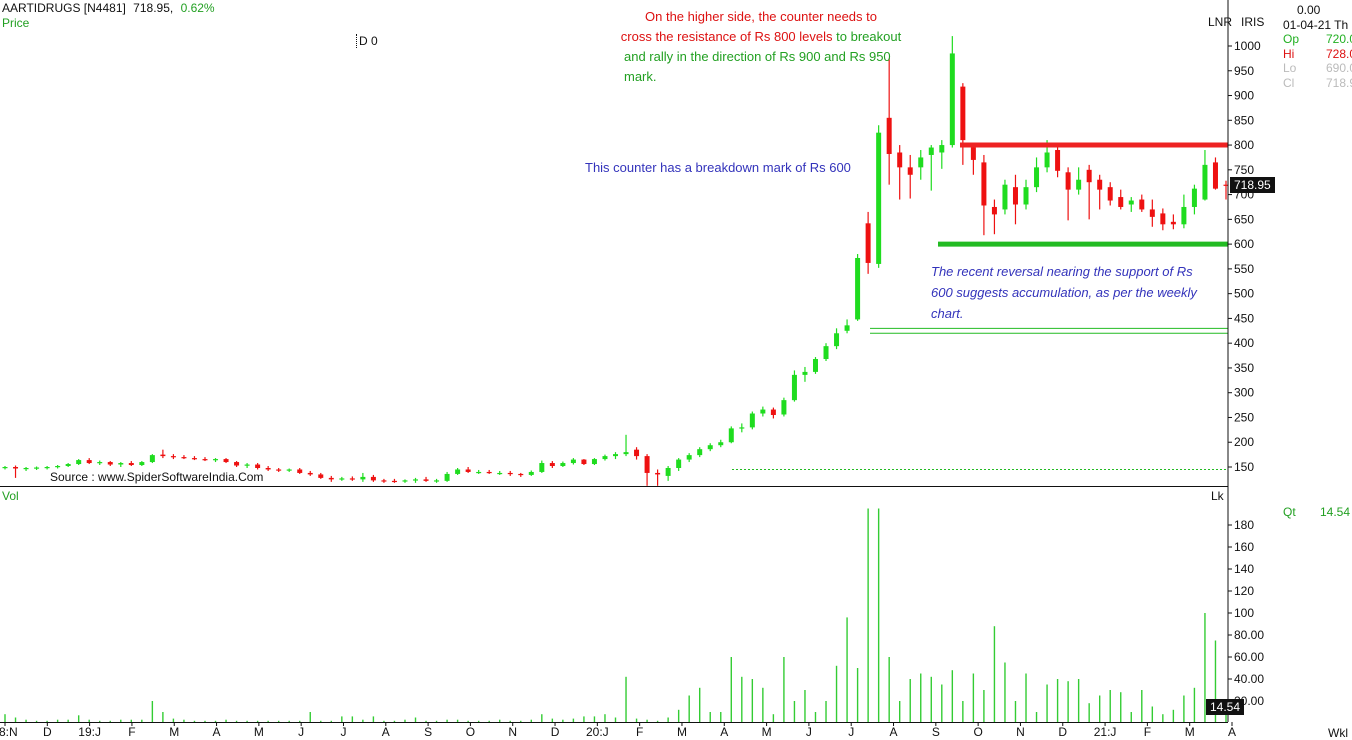 This screenshot has height=740, width=1352. I want to click on annotation-top-line2-red: cross the resistance of Rs 800 levels, so click(726, 36).